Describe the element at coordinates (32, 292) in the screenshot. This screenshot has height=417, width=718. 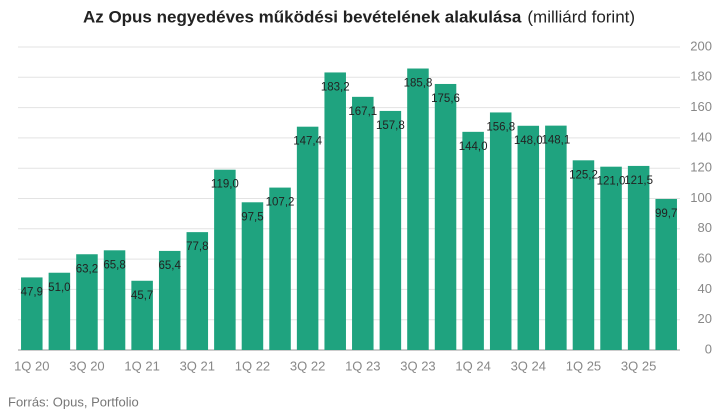
I see `value-label: 47,9` at that location.